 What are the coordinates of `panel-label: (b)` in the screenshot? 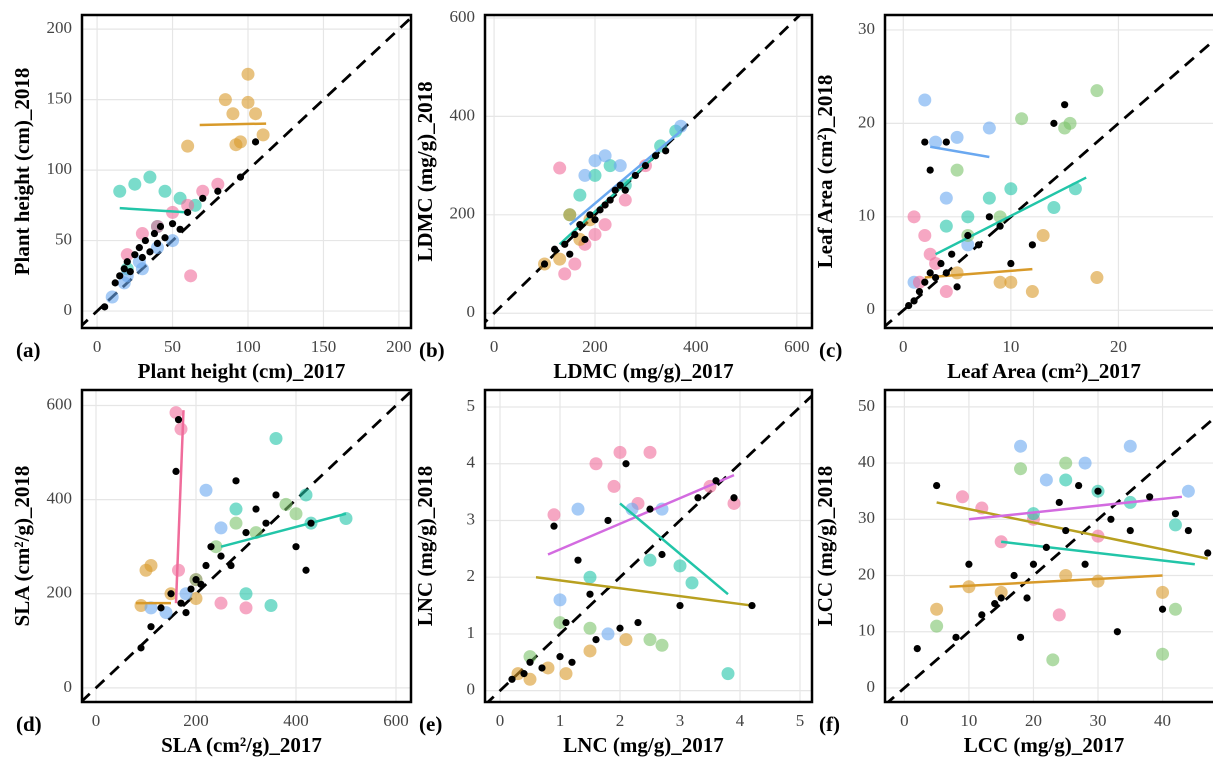 It's located at (432, 350).